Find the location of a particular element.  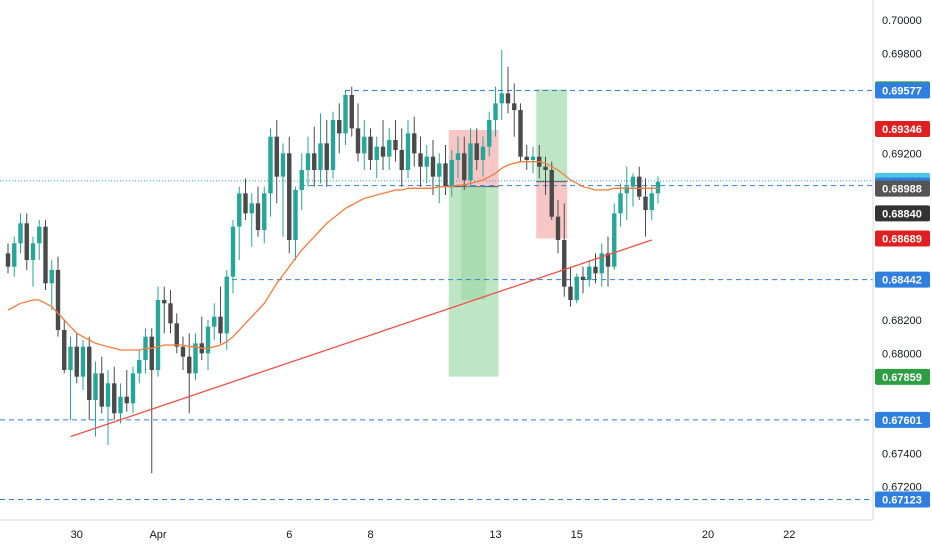

price-badge: 0.68988 is located at coordinates (902, 188).